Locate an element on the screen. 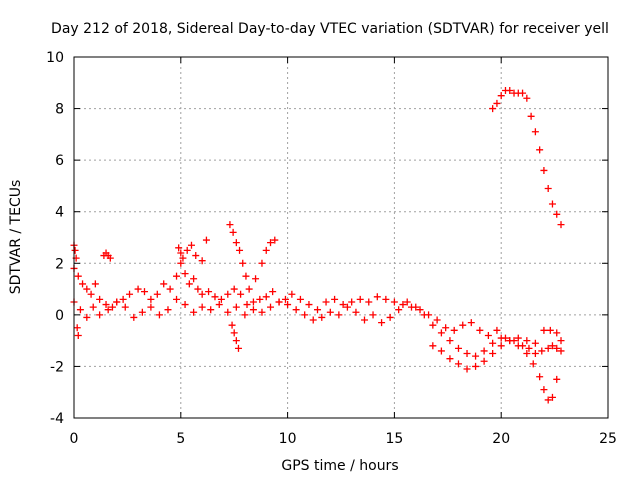  y-tick-label: -2 is located at coordinates (57, 367).